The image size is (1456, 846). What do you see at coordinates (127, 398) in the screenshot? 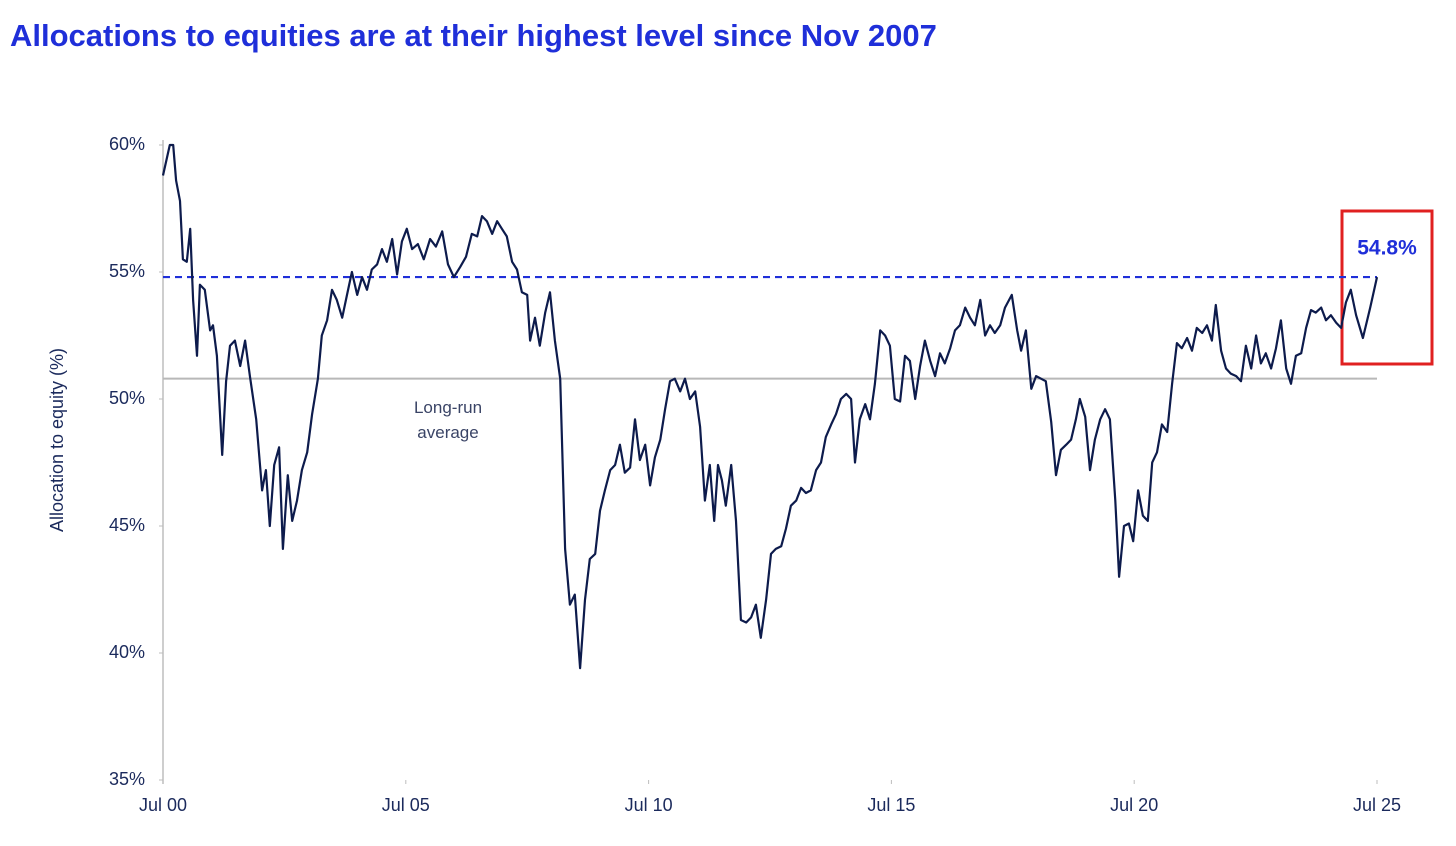
I see `y-tick-label: 50%` at bounding box center [127, 398].